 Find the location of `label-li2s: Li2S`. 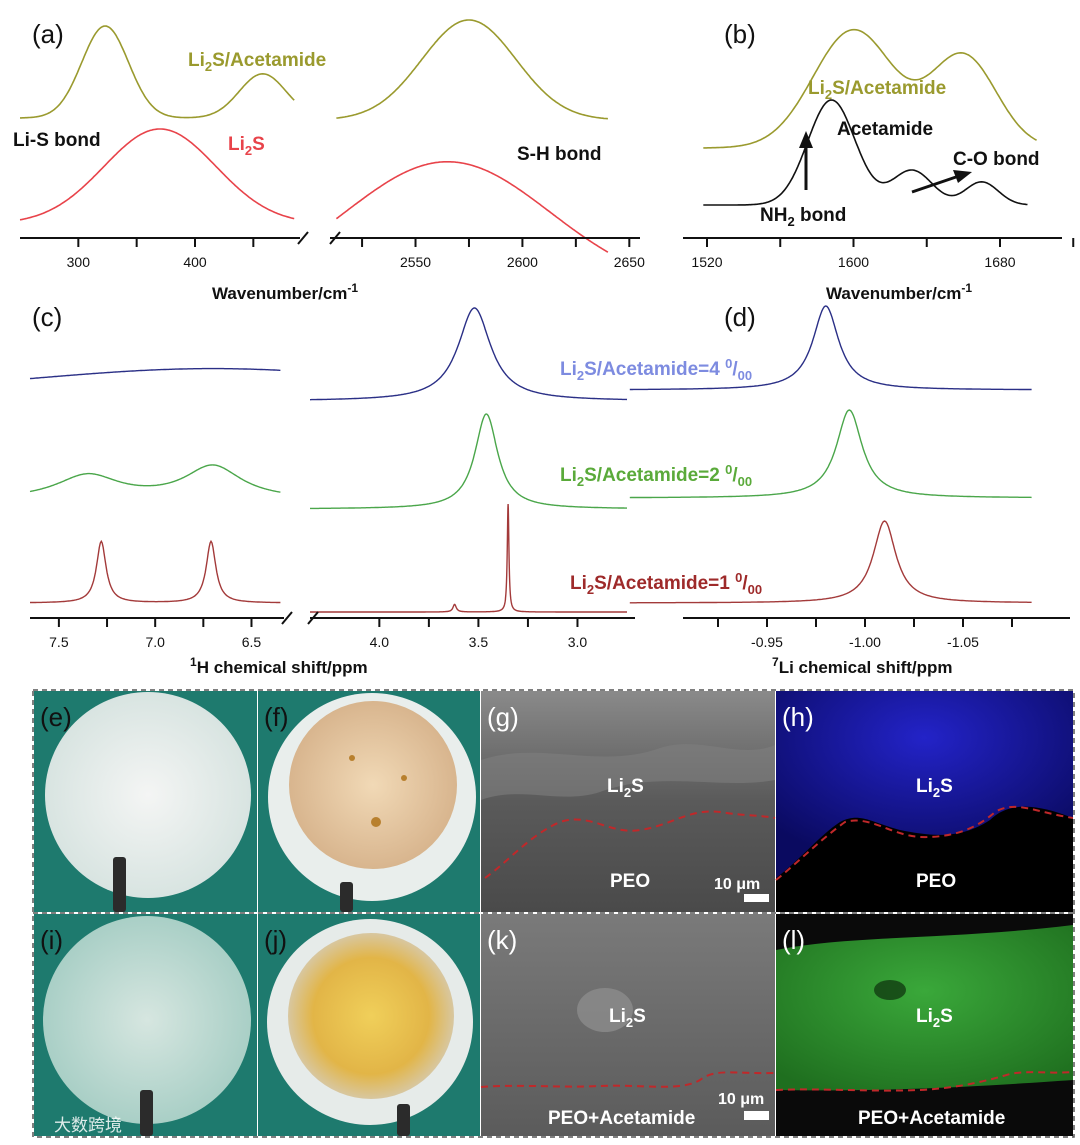

label-li2s: Li2S is located at coordinates (246, 146).